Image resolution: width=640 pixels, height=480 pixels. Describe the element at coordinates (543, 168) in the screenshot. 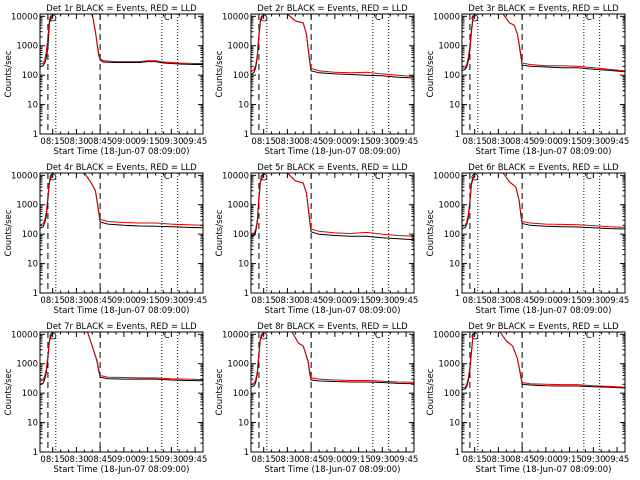

I see `panel-title: Det 6r BLACK = Events, RED = LLD` at that location.